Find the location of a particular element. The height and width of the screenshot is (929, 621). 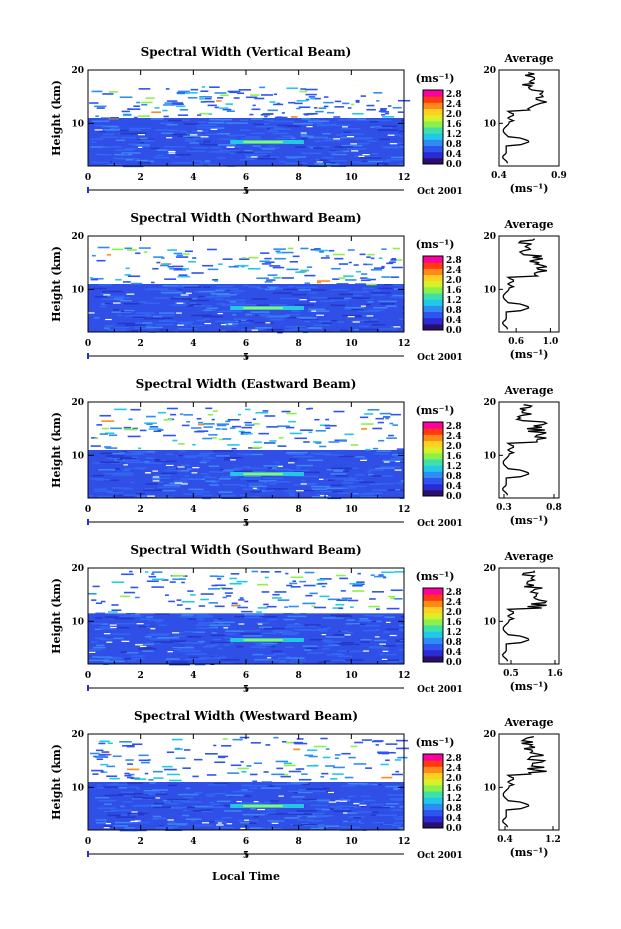

y-tick-label: 10 is located at coordinates (77, 290).